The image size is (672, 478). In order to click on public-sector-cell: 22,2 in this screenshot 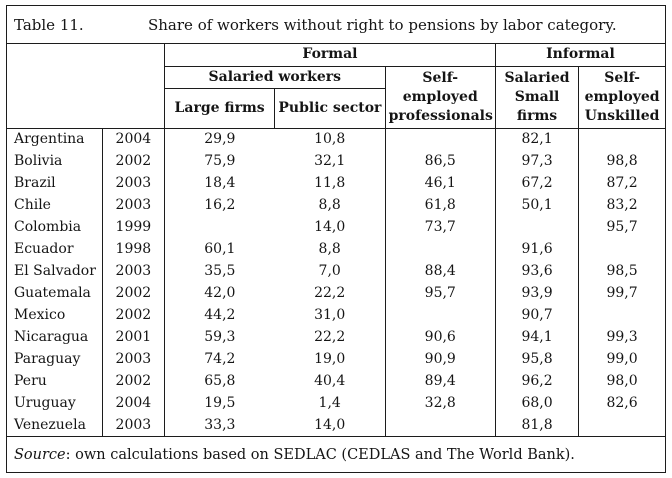, I will do `click(330, 337)`.